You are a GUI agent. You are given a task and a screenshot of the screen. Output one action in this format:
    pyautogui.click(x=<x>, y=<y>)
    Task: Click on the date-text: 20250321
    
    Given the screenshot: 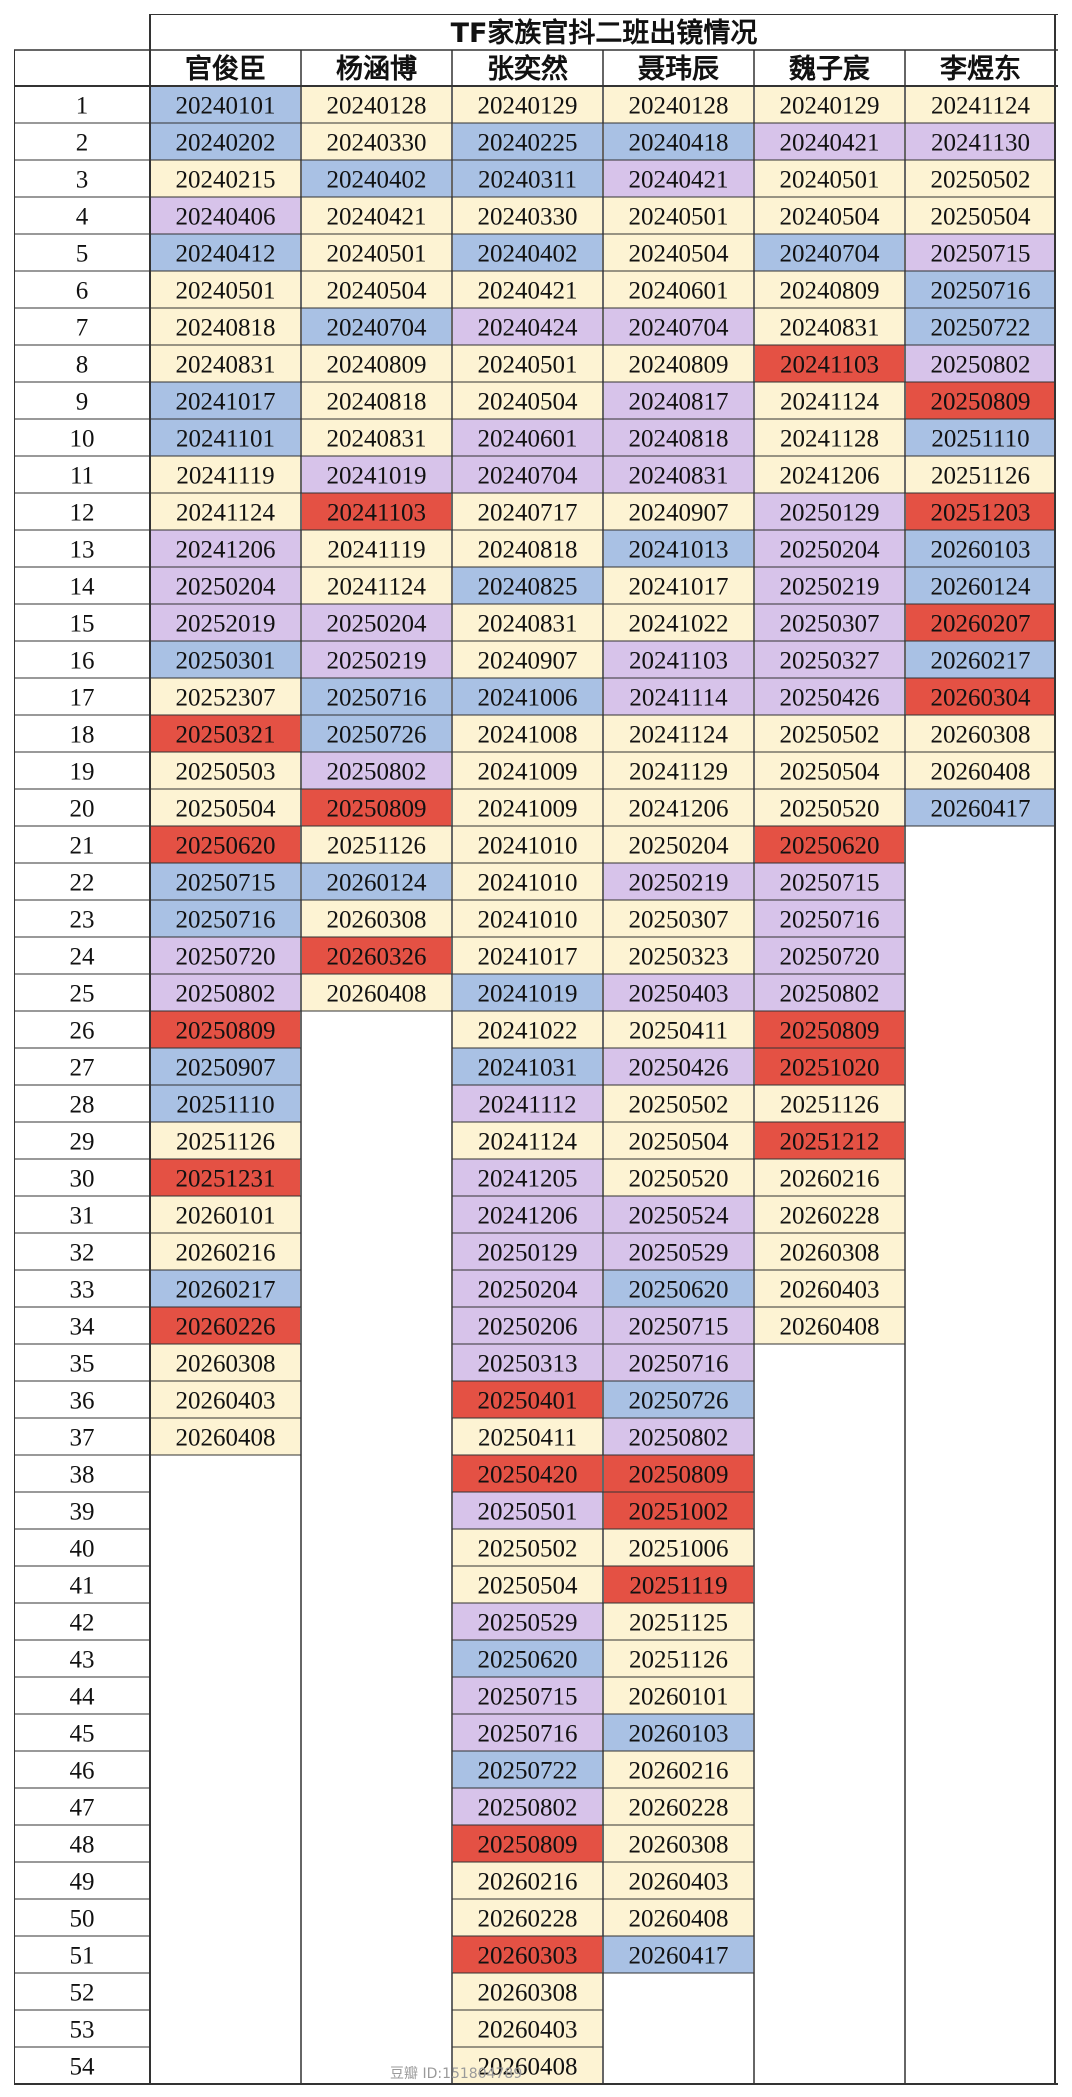 What is the action you would take?
    pyautogui.click(x=226, y=735)
    